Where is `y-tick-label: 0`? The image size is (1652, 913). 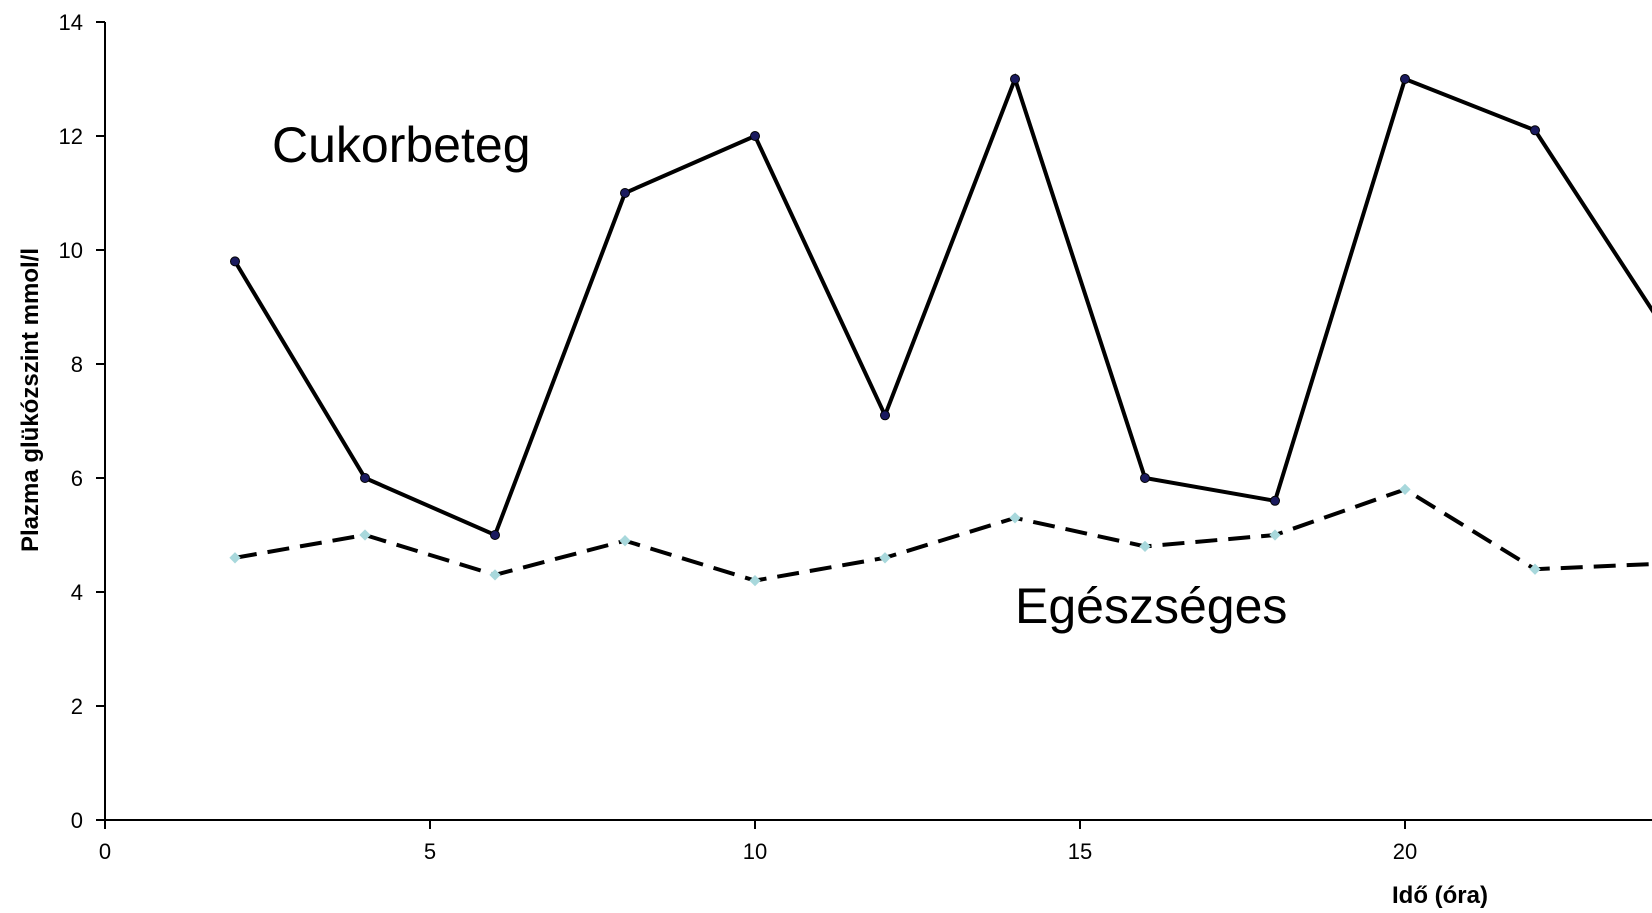 y-tick-label: 0 is located at coordinates (77, 820).